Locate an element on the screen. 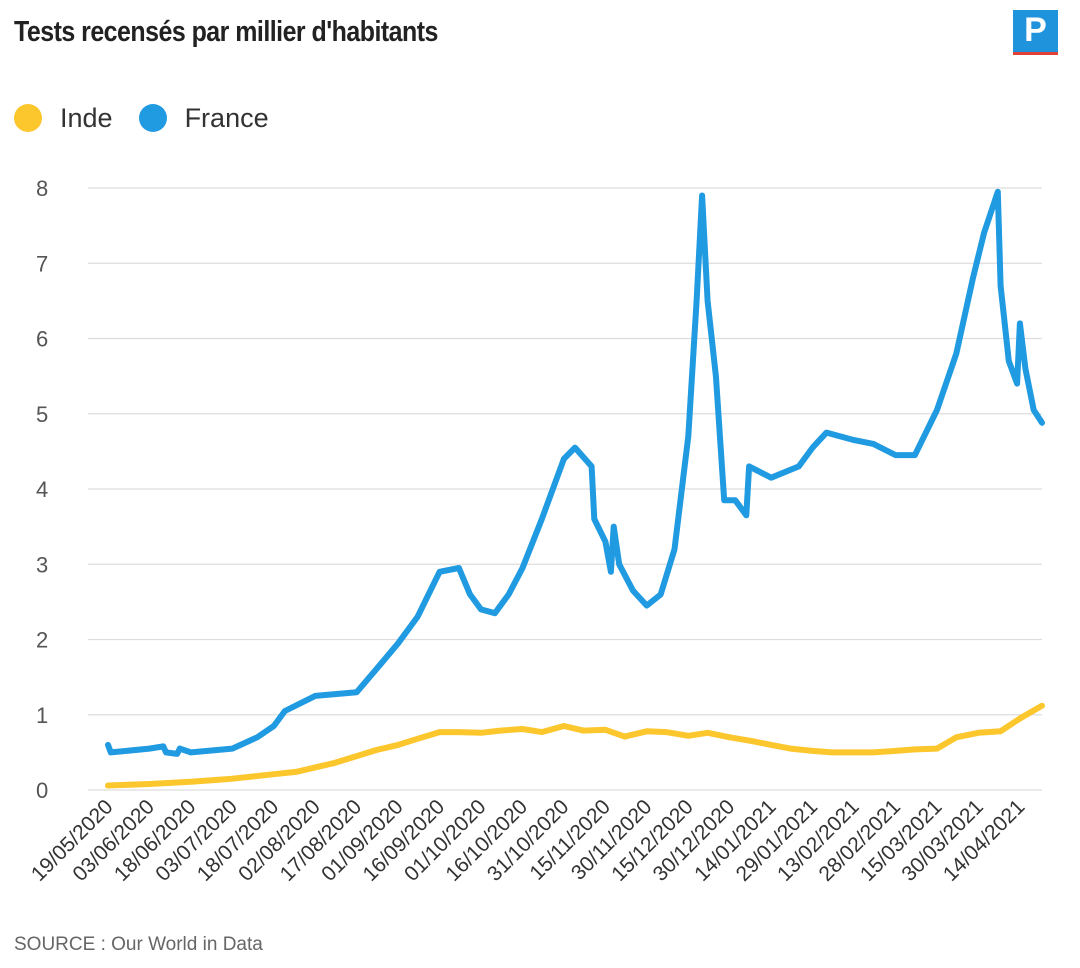 The width and height of the screenshot is (1080, 968). legend-item-inde: Inde is located at coordinates (63, 118).